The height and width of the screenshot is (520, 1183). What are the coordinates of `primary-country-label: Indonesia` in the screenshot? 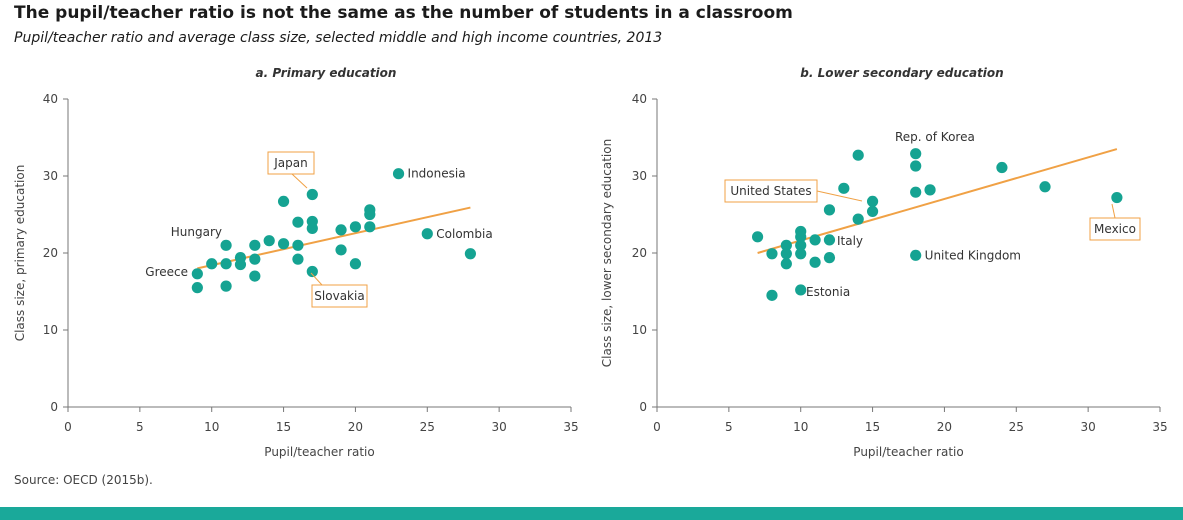 It's located at (437, 174).